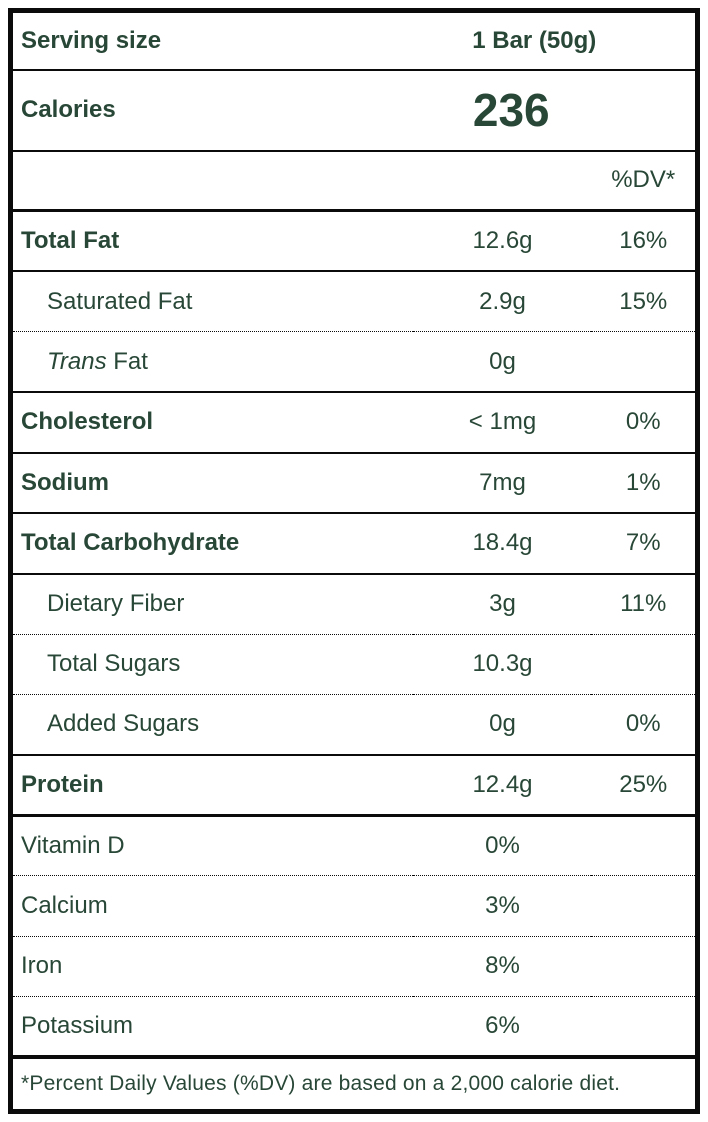 The height and width of the screenshot is (1122, 708). Describe the element at coordinates (212, 604) in the screenshot. I see `nutrient-name: Dietary Fiber` at that location.